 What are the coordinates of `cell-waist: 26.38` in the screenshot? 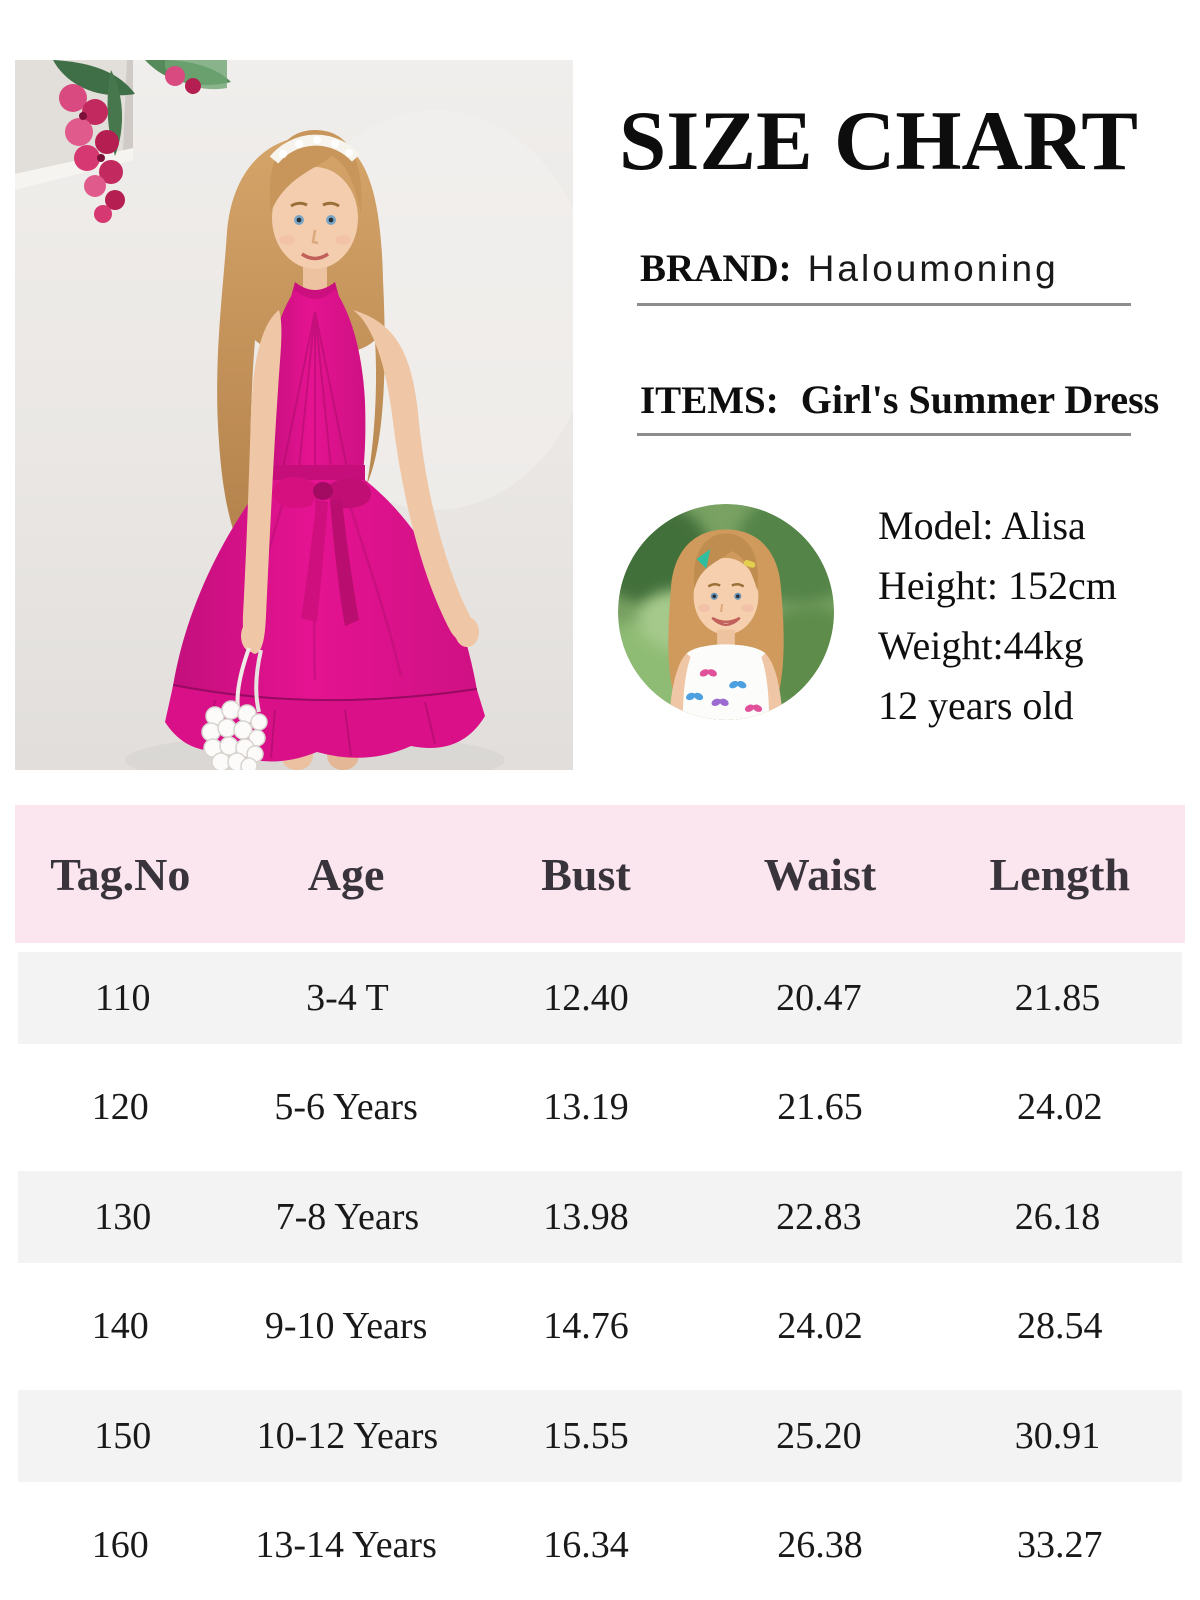 It's located at (820, 1545).